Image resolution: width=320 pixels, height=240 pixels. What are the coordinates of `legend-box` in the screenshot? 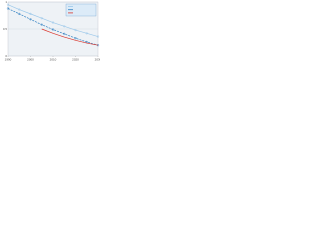 It's located at (81, 10).